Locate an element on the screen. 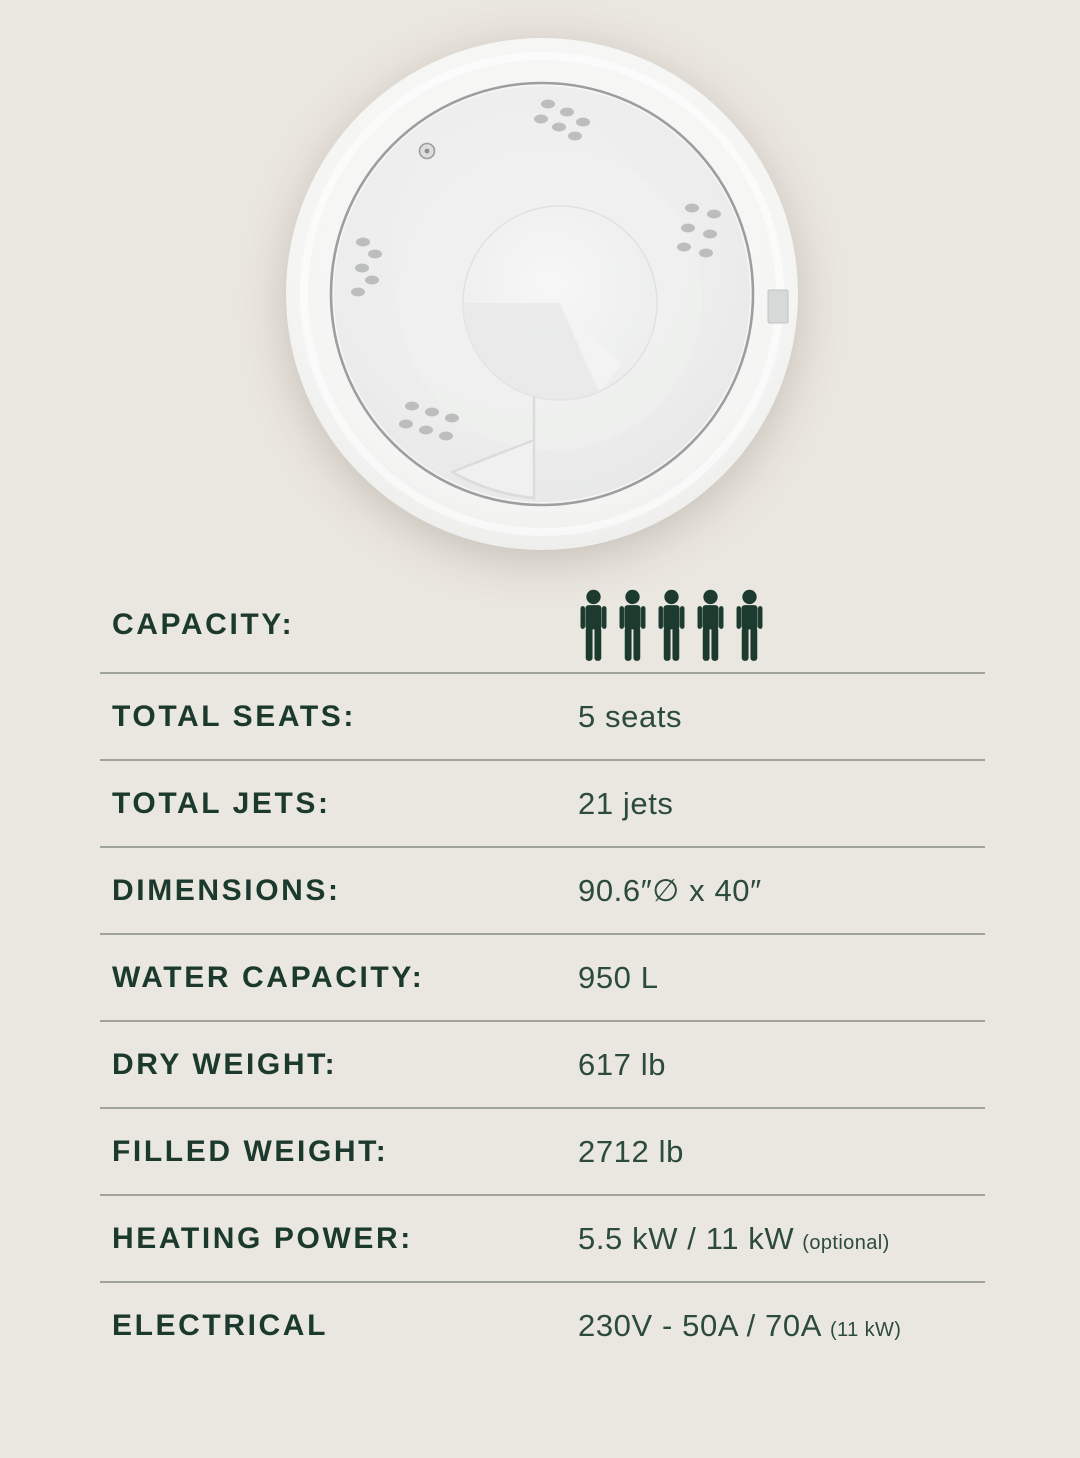 The height and width of the screenshot is (1458, 1080). spec-label: DIMENSIONS: is located at coordinates (226, 890).